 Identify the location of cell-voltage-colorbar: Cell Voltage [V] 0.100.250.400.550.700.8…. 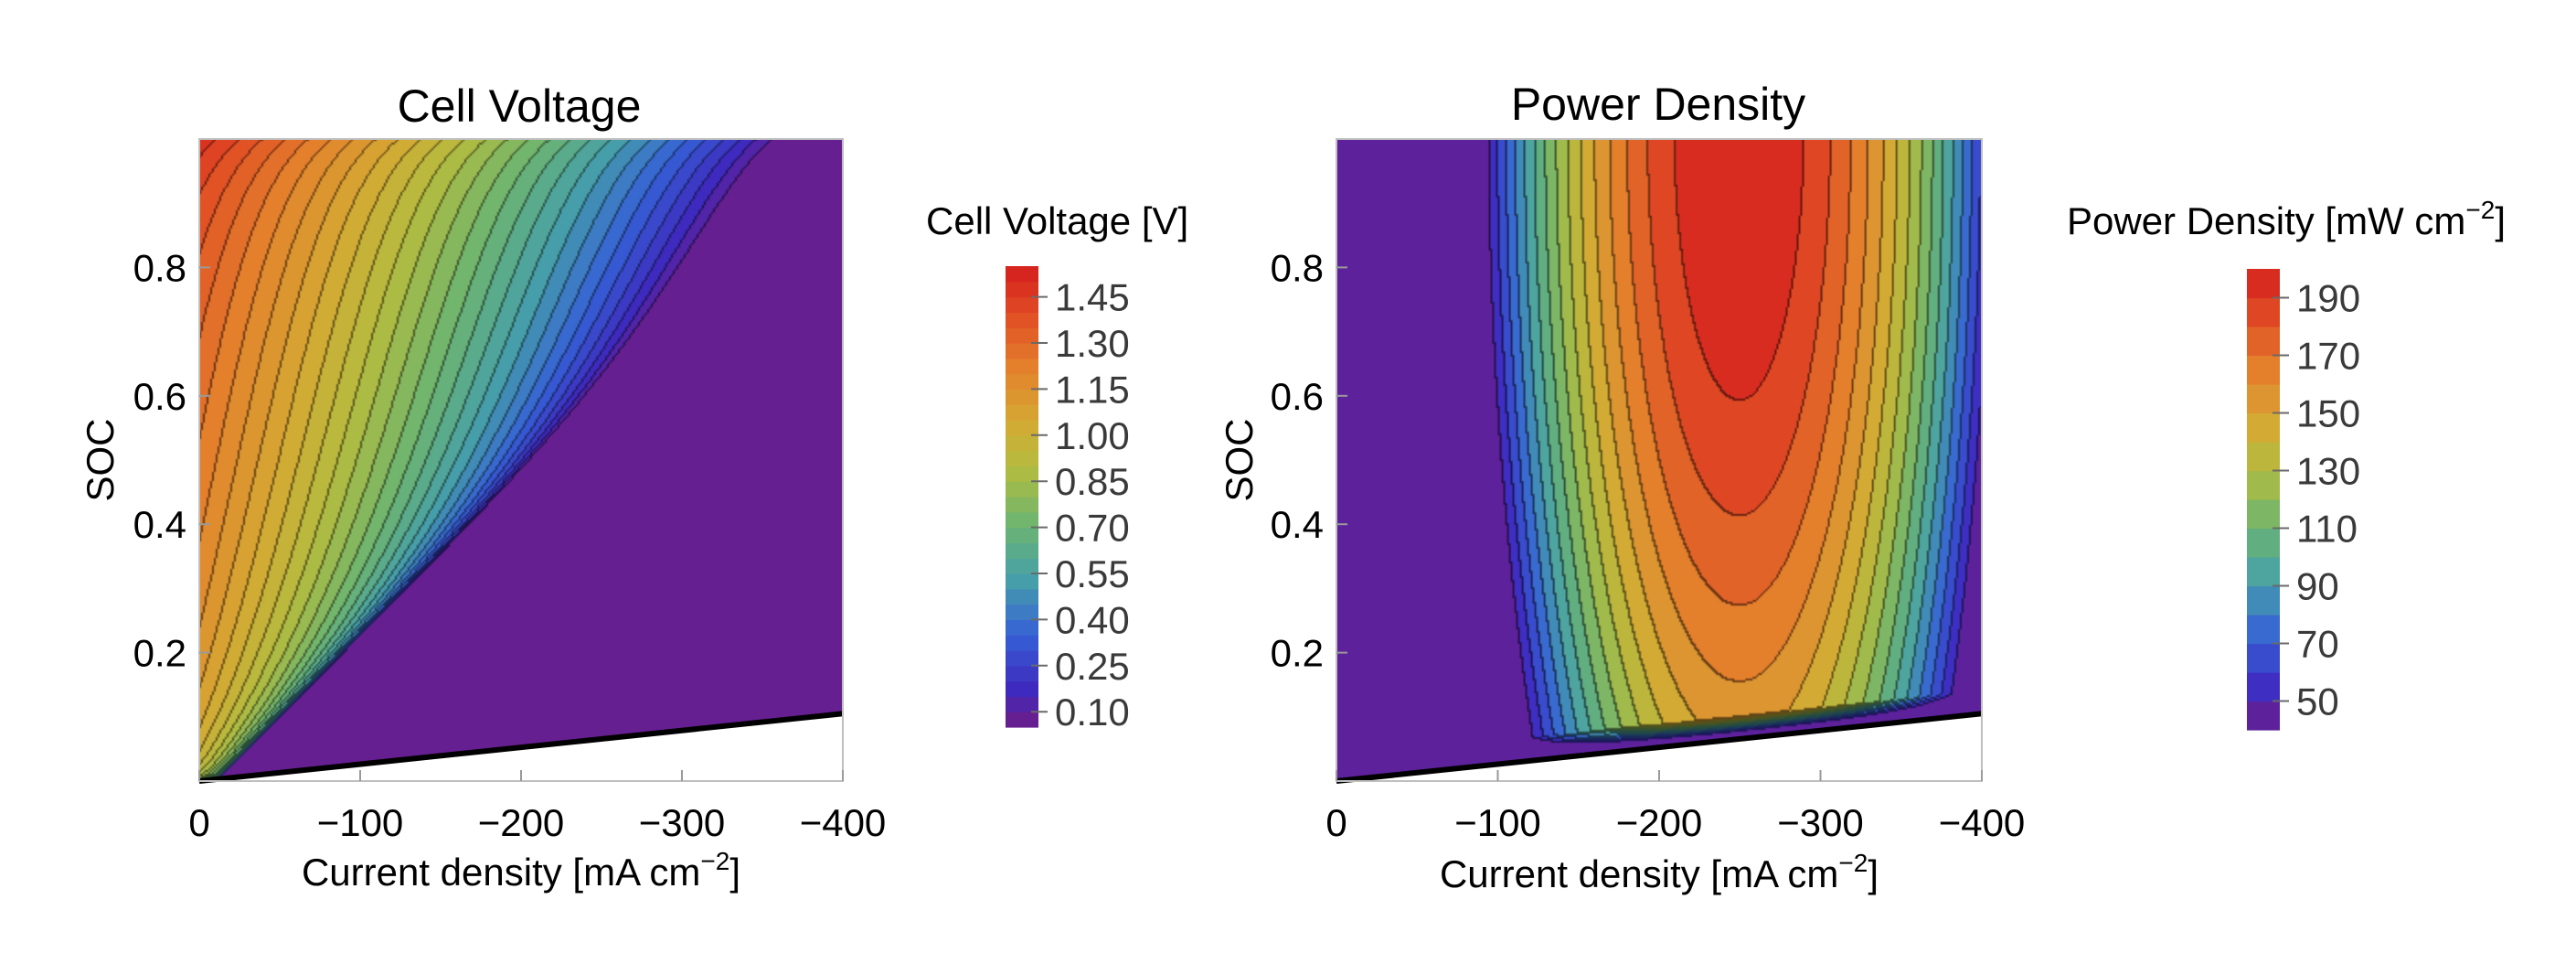
(1057, 466).